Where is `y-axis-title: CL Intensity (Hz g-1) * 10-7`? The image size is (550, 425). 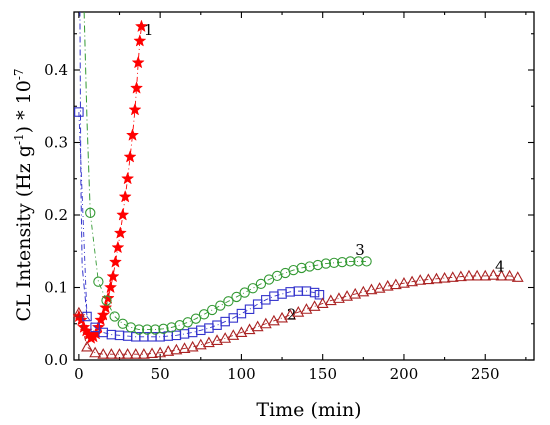
y-axis-title: CL Intensity (Hz g-1) * 10-7 is located at coordinates (23, 194).